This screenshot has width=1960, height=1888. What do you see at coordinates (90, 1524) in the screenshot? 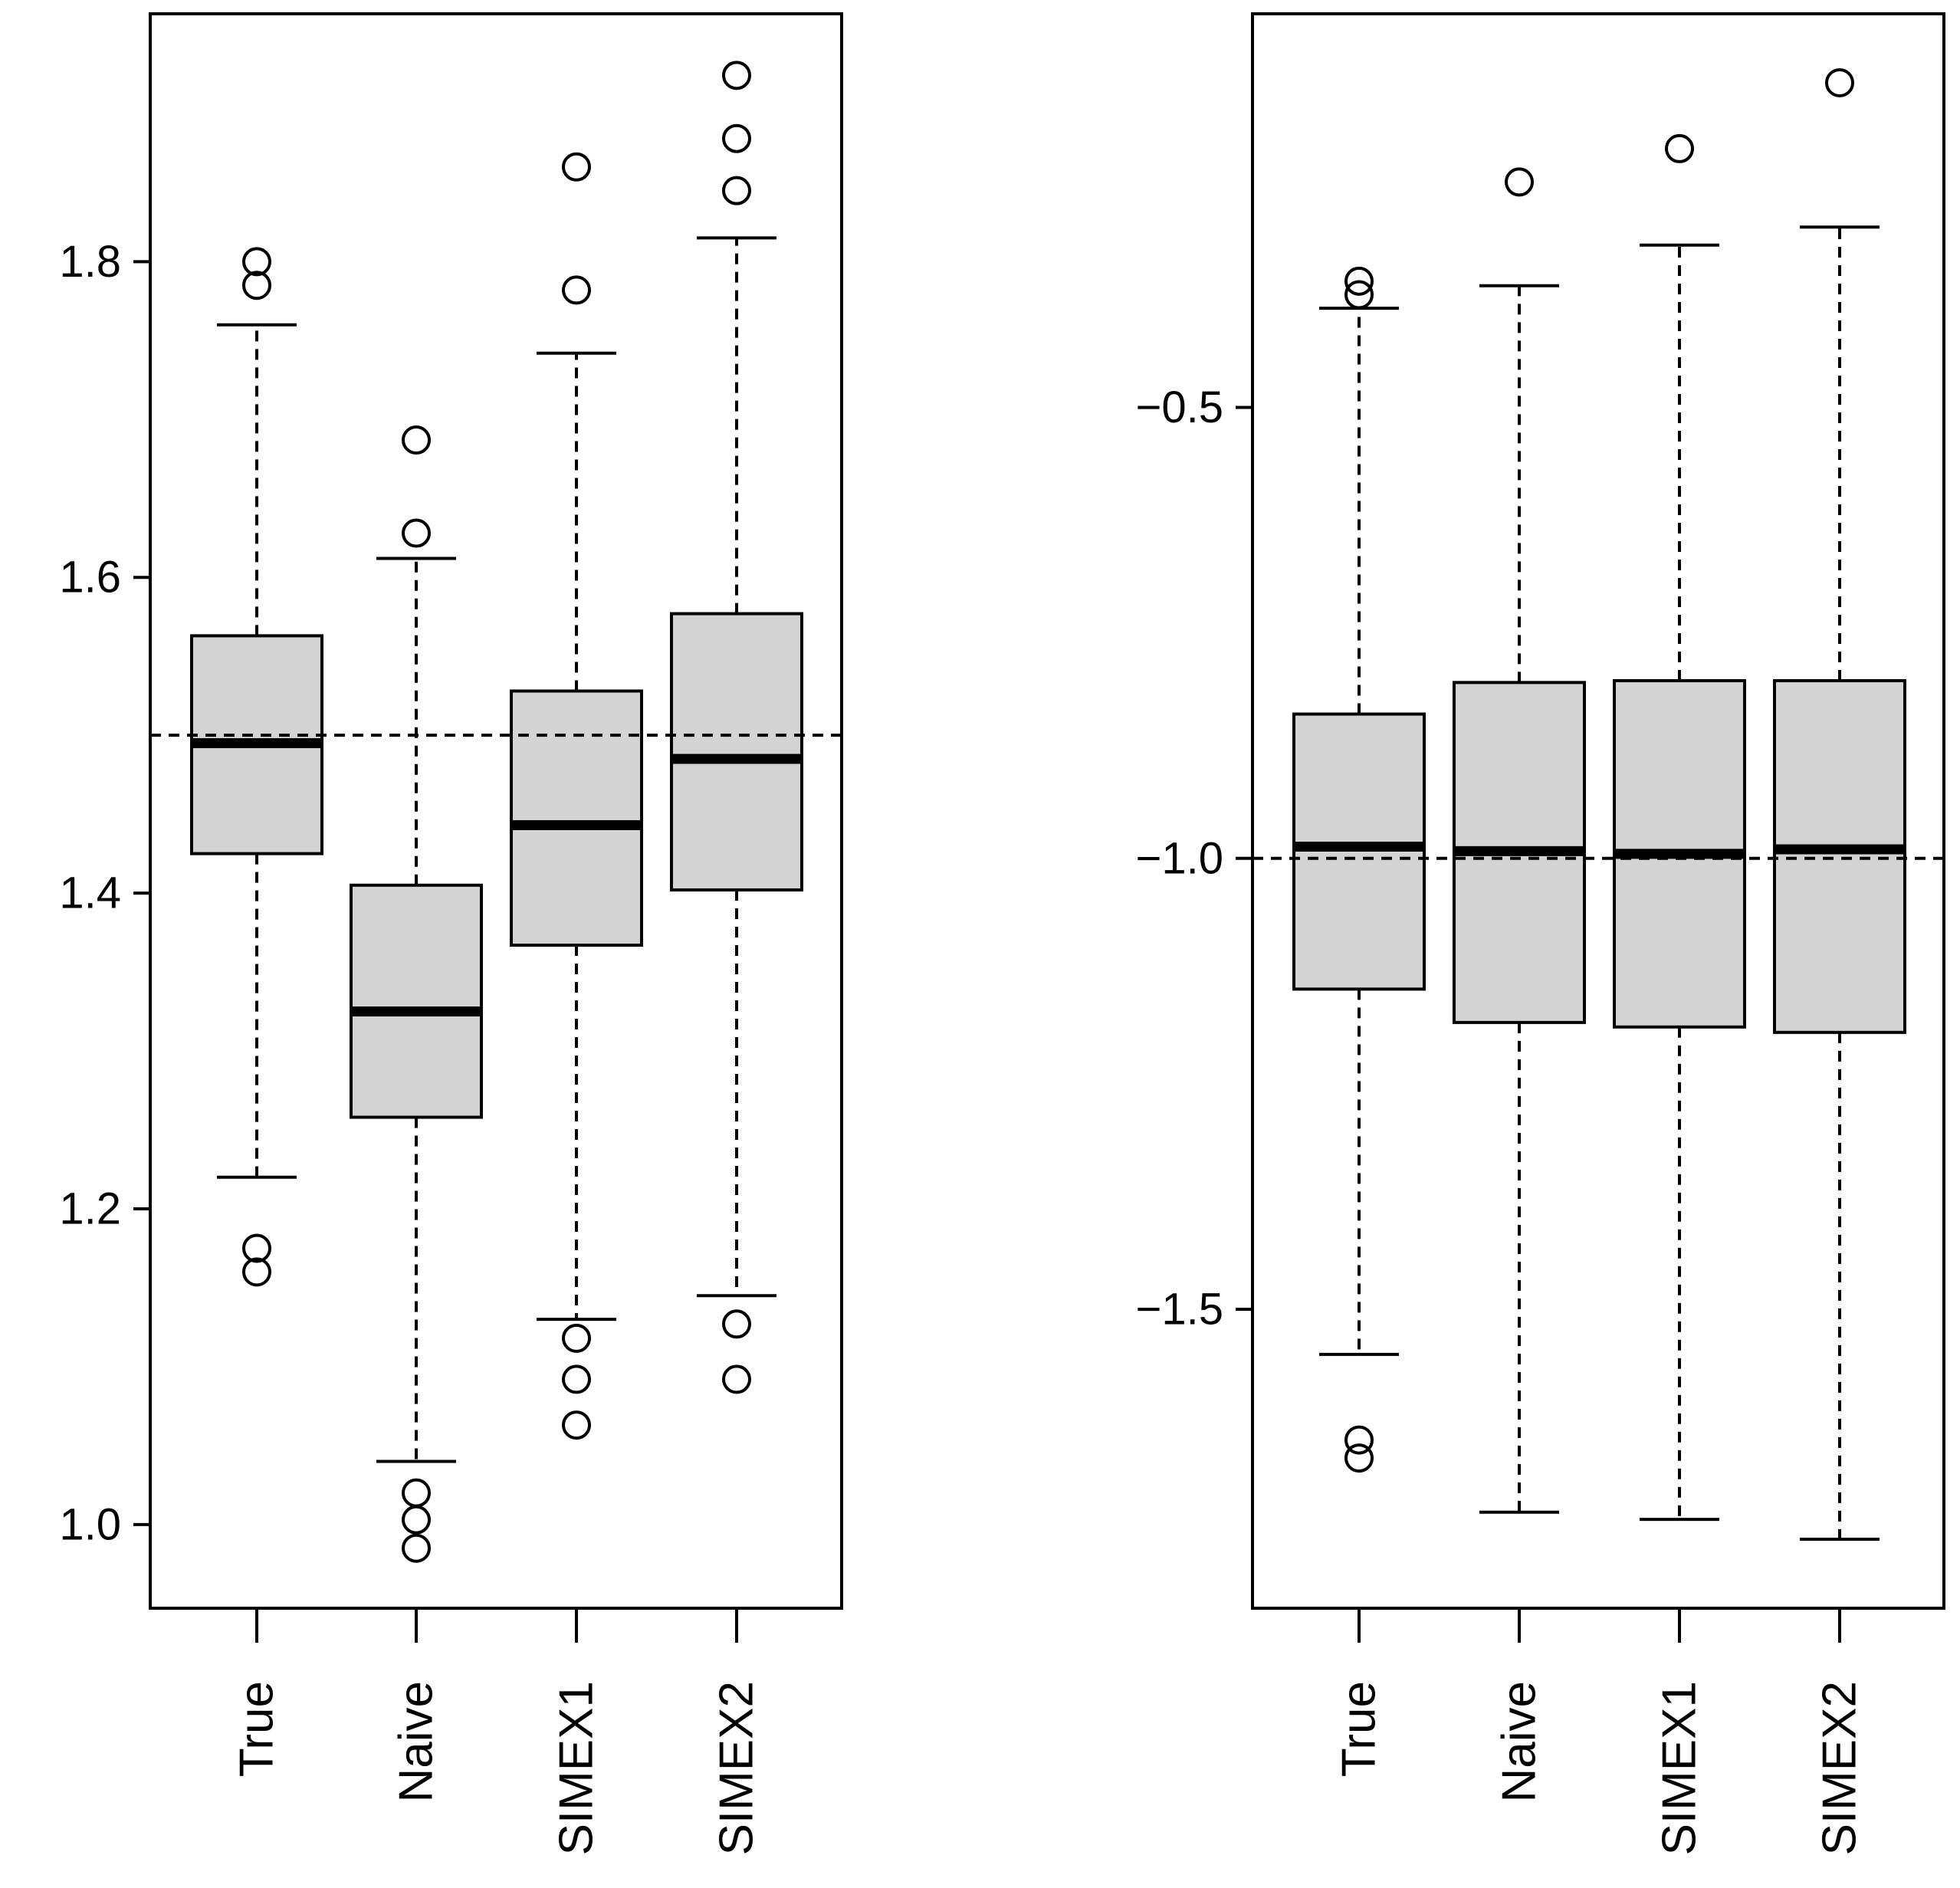
I see `y-tick-label: 1.0` at bounding box center [90, 1524].